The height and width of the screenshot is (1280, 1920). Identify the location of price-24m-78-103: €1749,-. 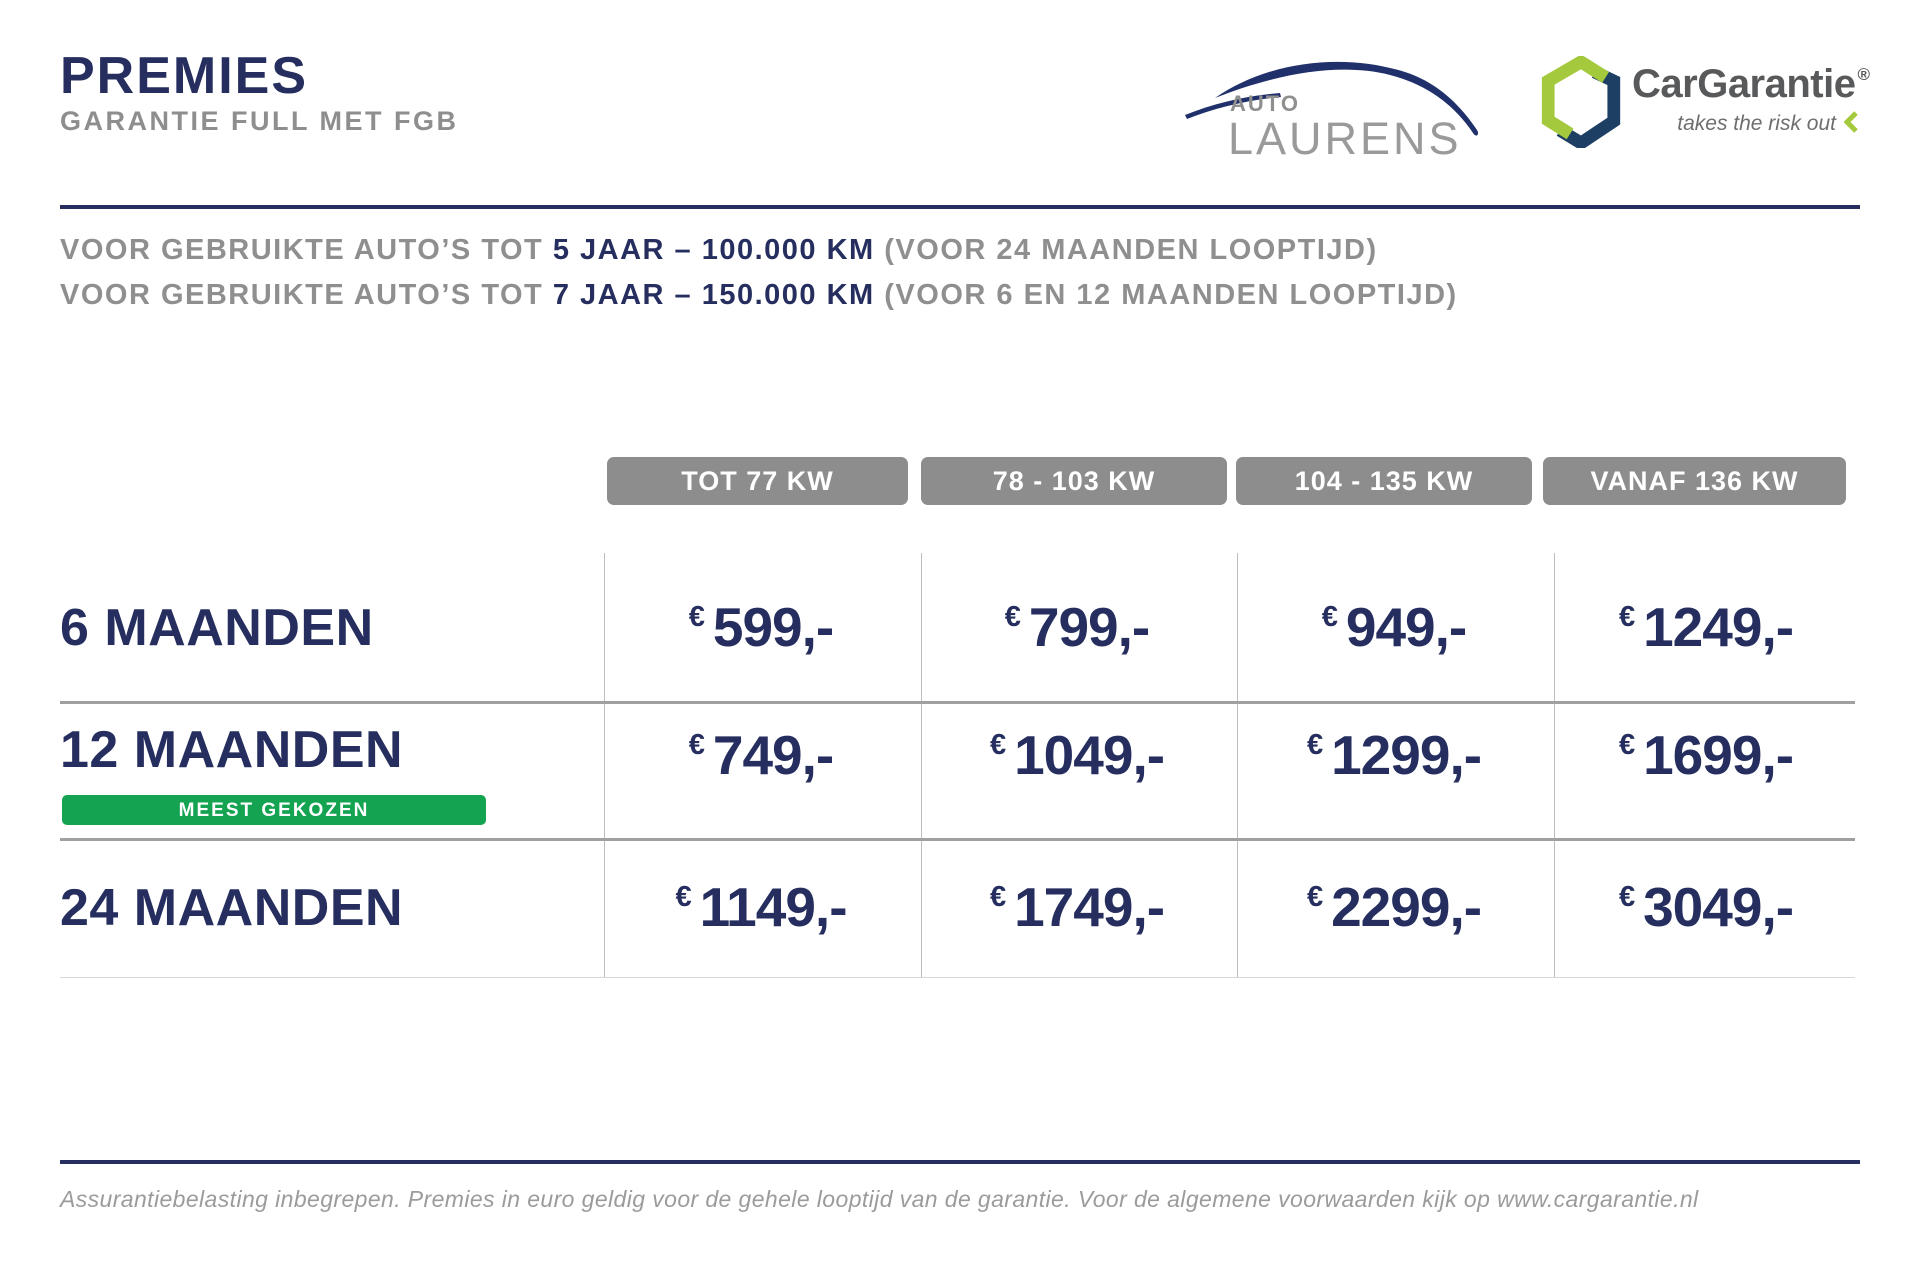
(1077, 907).